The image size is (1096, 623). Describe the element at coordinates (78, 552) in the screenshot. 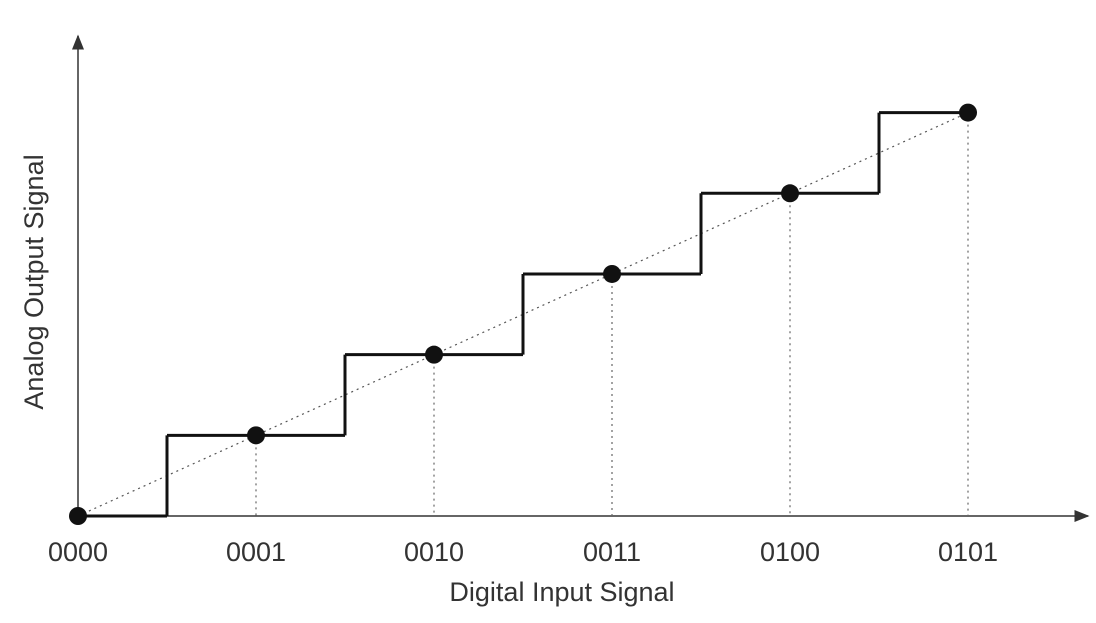

I see `x-tick-label: 0000` at that location.